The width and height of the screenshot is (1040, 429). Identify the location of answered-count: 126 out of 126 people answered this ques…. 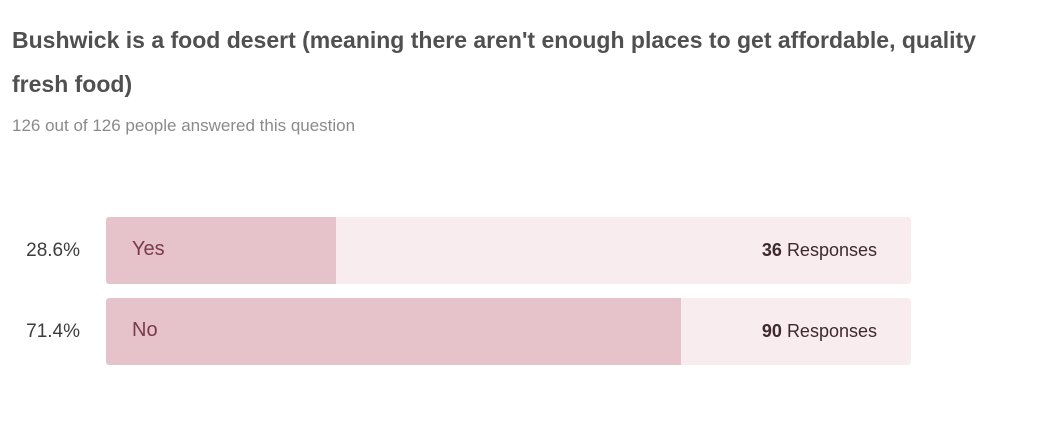
(184, 125).